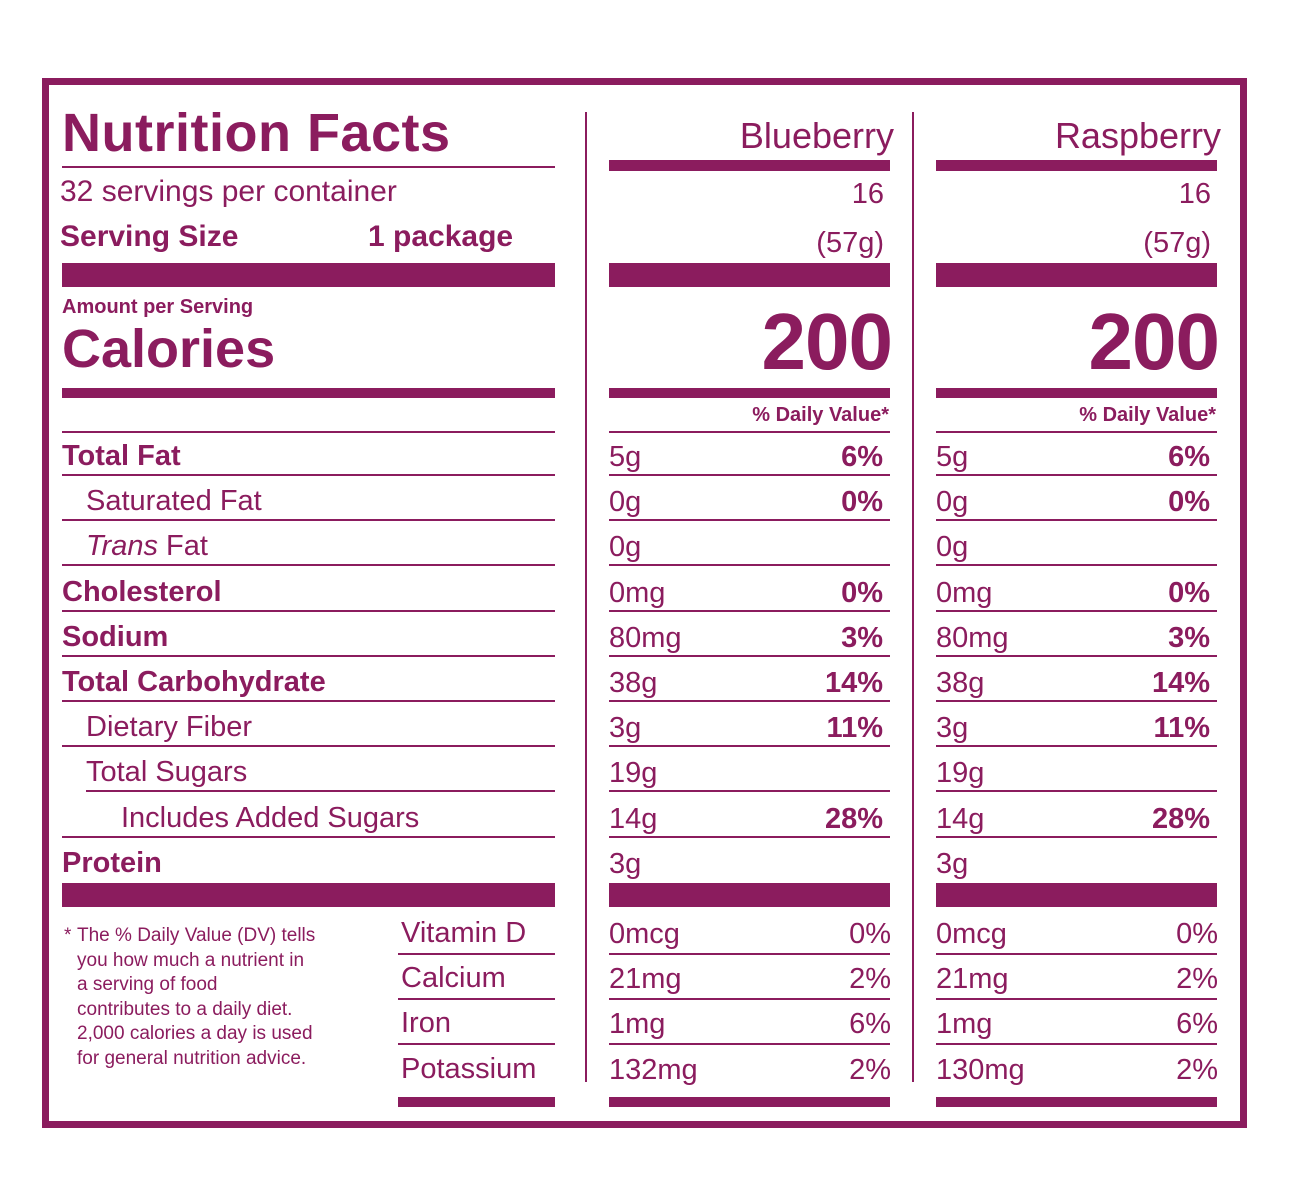 The height and width of the screenshot is (1186, 1290). What do you see at coordinates (625, 457) in the screenshot?
I see `nutrient-amount: 5g` at bounding box center [625, 457].